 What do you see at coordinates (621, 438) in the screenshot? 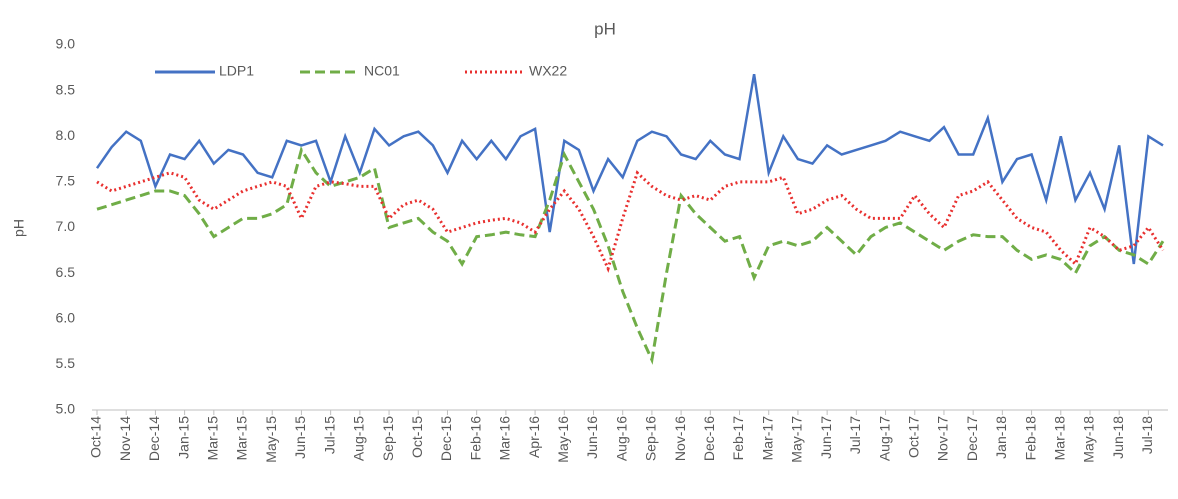
I see `x-tick-label: Aug-16` at bounding box center [621, 438].